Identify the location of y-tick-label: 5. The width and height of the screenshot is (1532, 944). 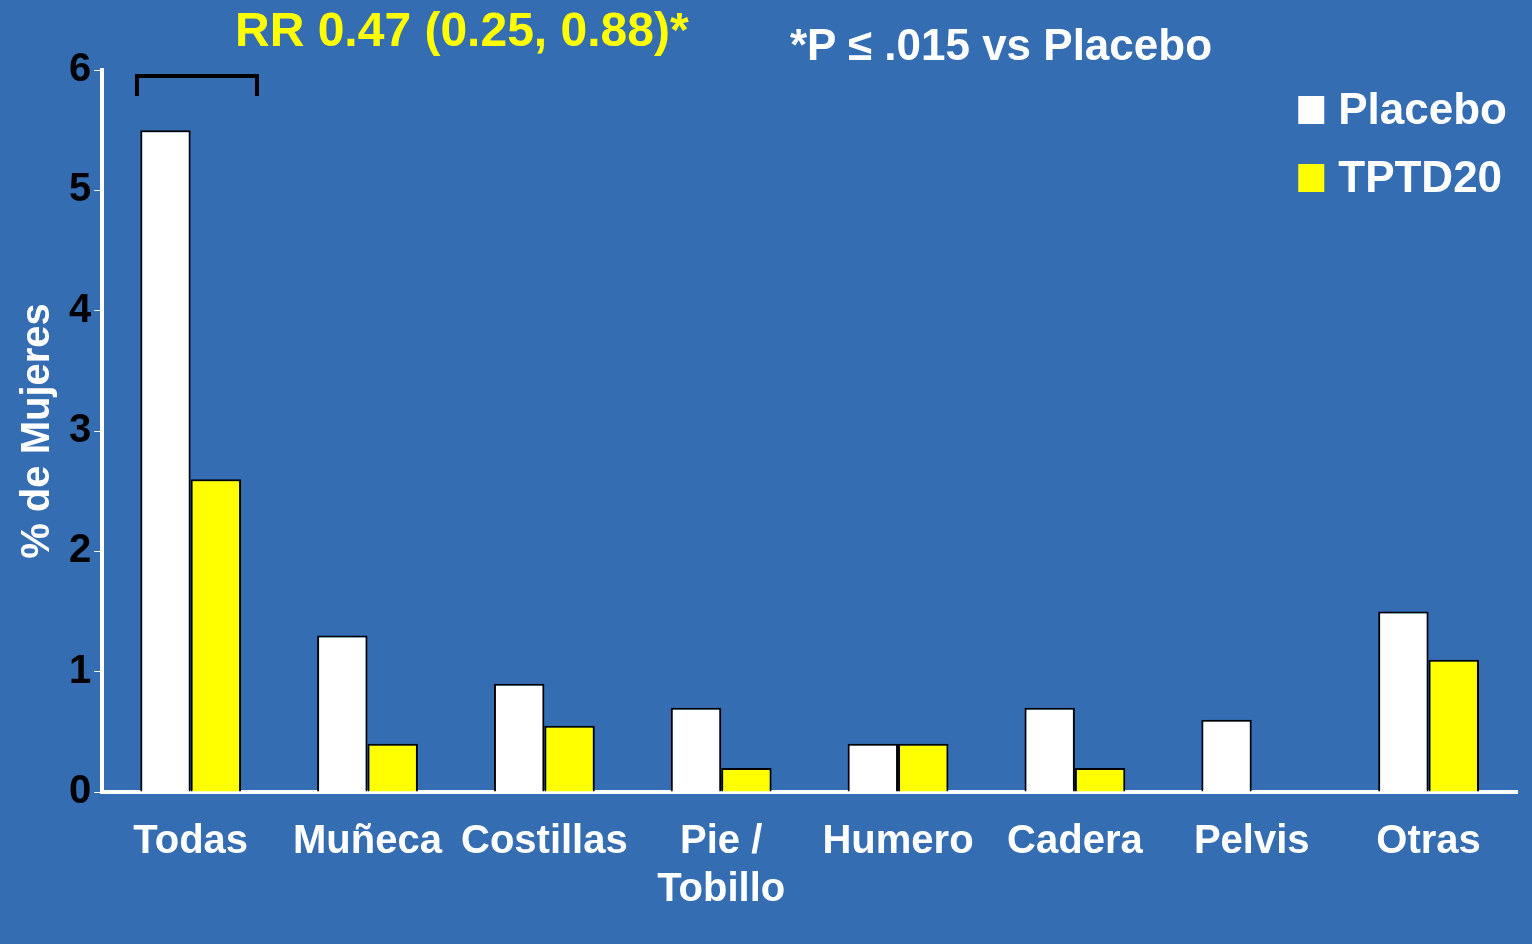
(80, 187).